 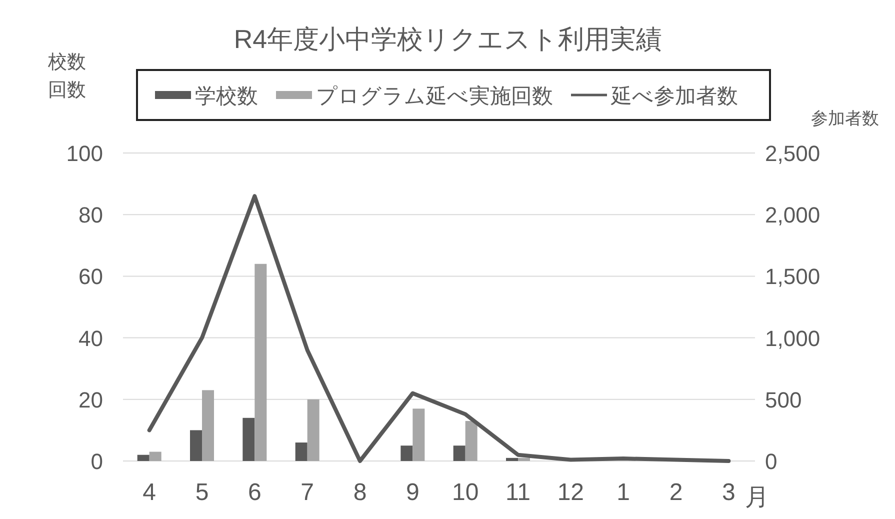 I want to click on xtick: 7, so click(x=307, y=492).